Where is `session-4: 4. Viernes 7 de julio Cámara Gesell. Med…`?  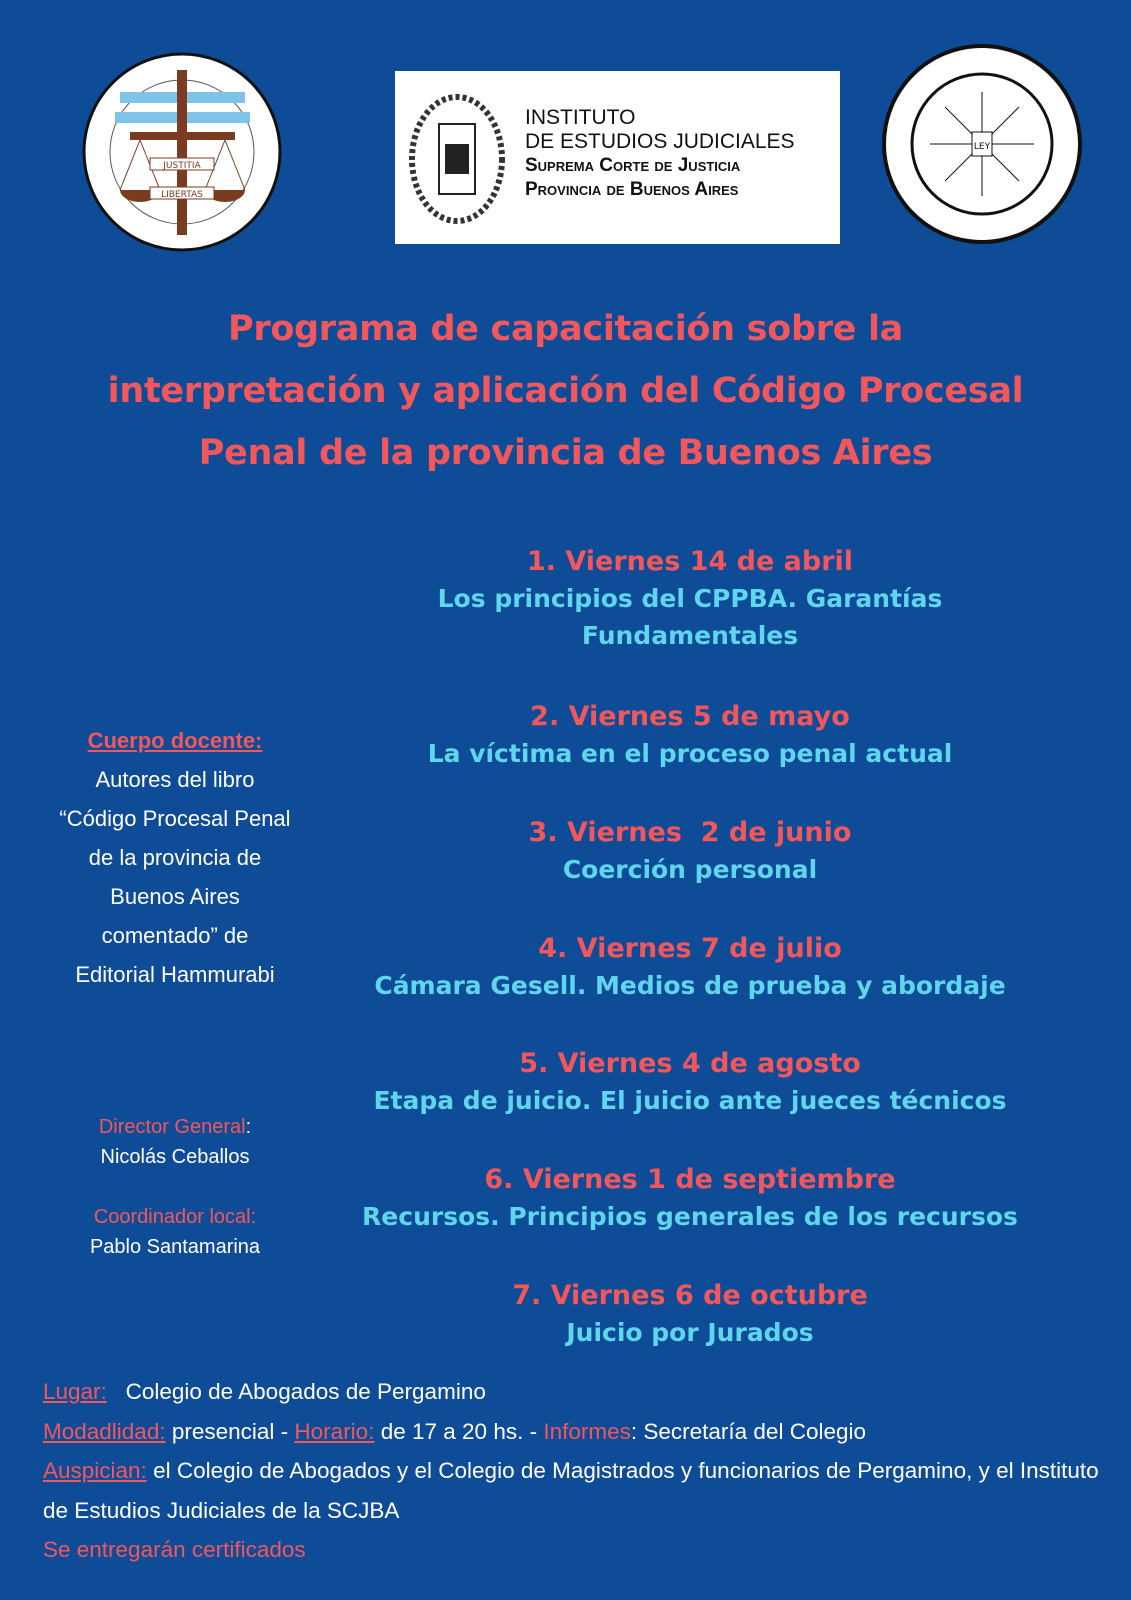
session-4: 4. Viernes 7 de julio Cámara Gesell. Med… is located at coordinates (690, 967).